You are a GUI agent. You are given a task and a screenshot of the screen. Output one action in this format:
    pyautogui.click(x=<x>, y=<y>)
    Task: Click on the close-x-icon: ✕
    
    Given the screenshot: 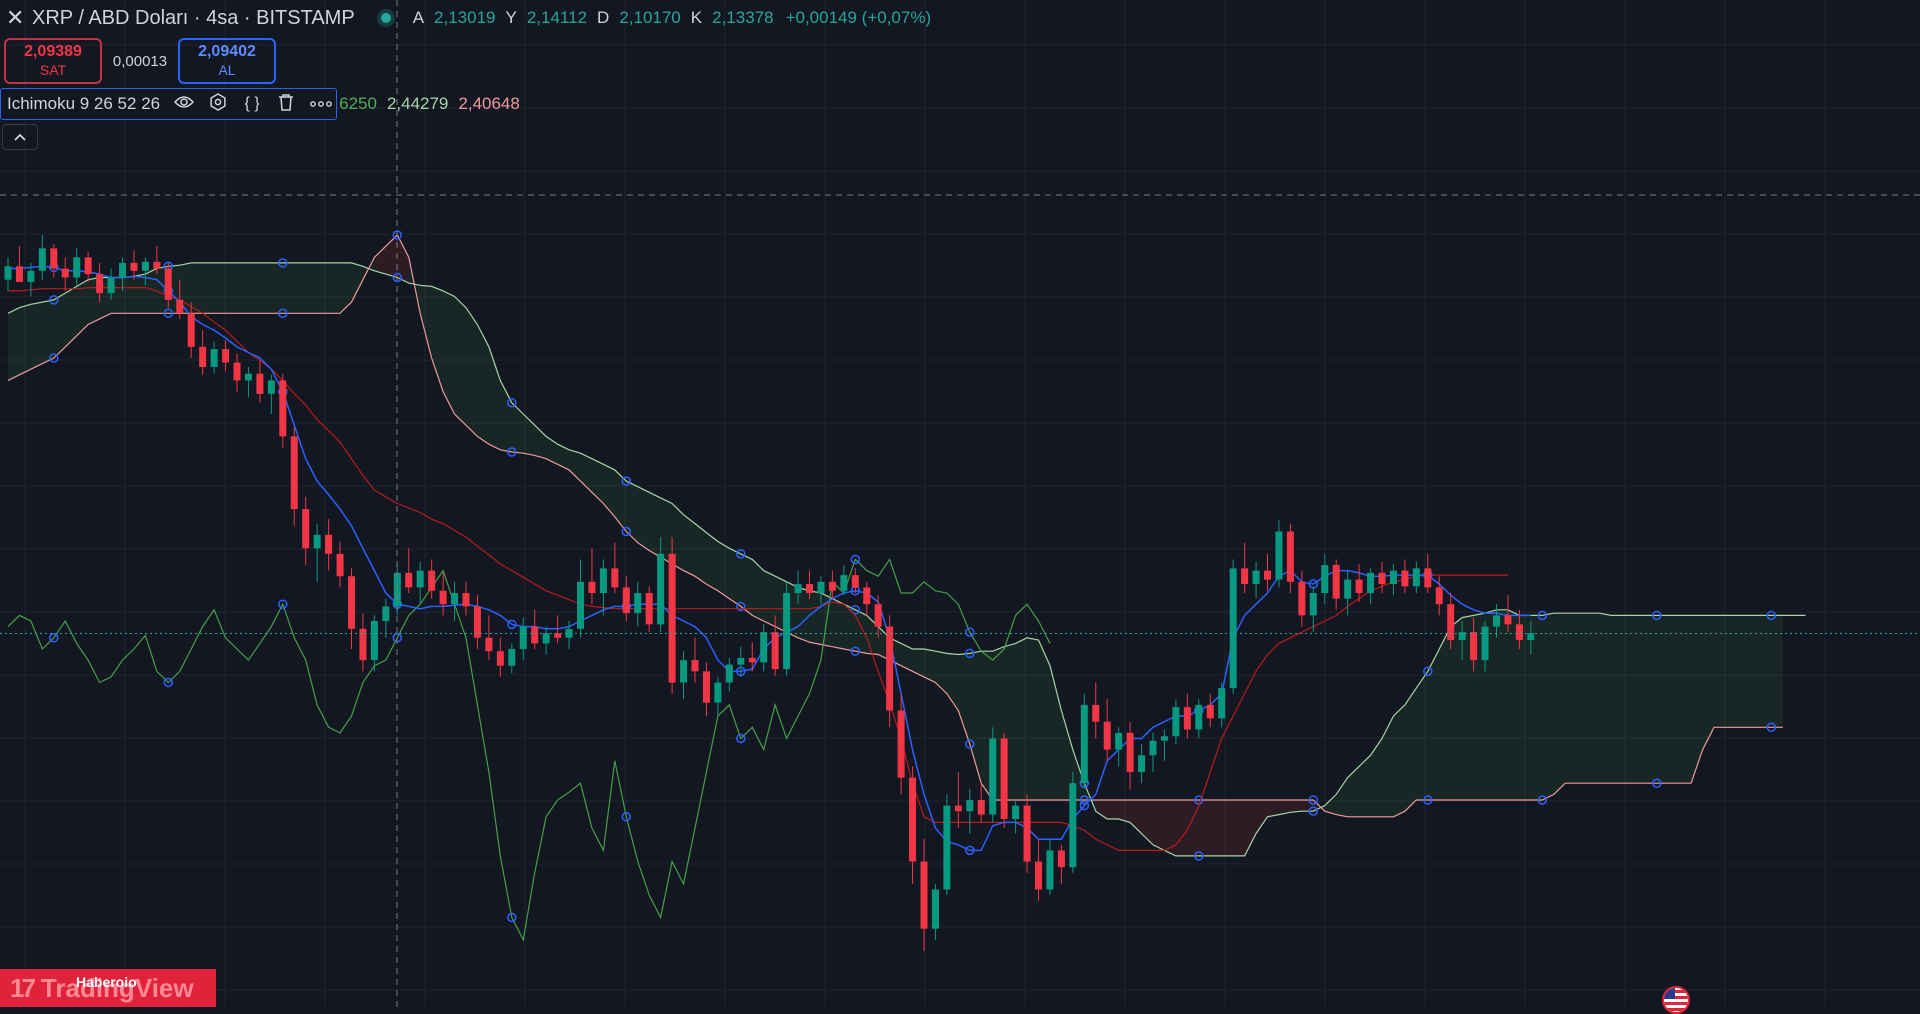 What is the action you would take?
    pyautogui.click(x=15, y=17)
    